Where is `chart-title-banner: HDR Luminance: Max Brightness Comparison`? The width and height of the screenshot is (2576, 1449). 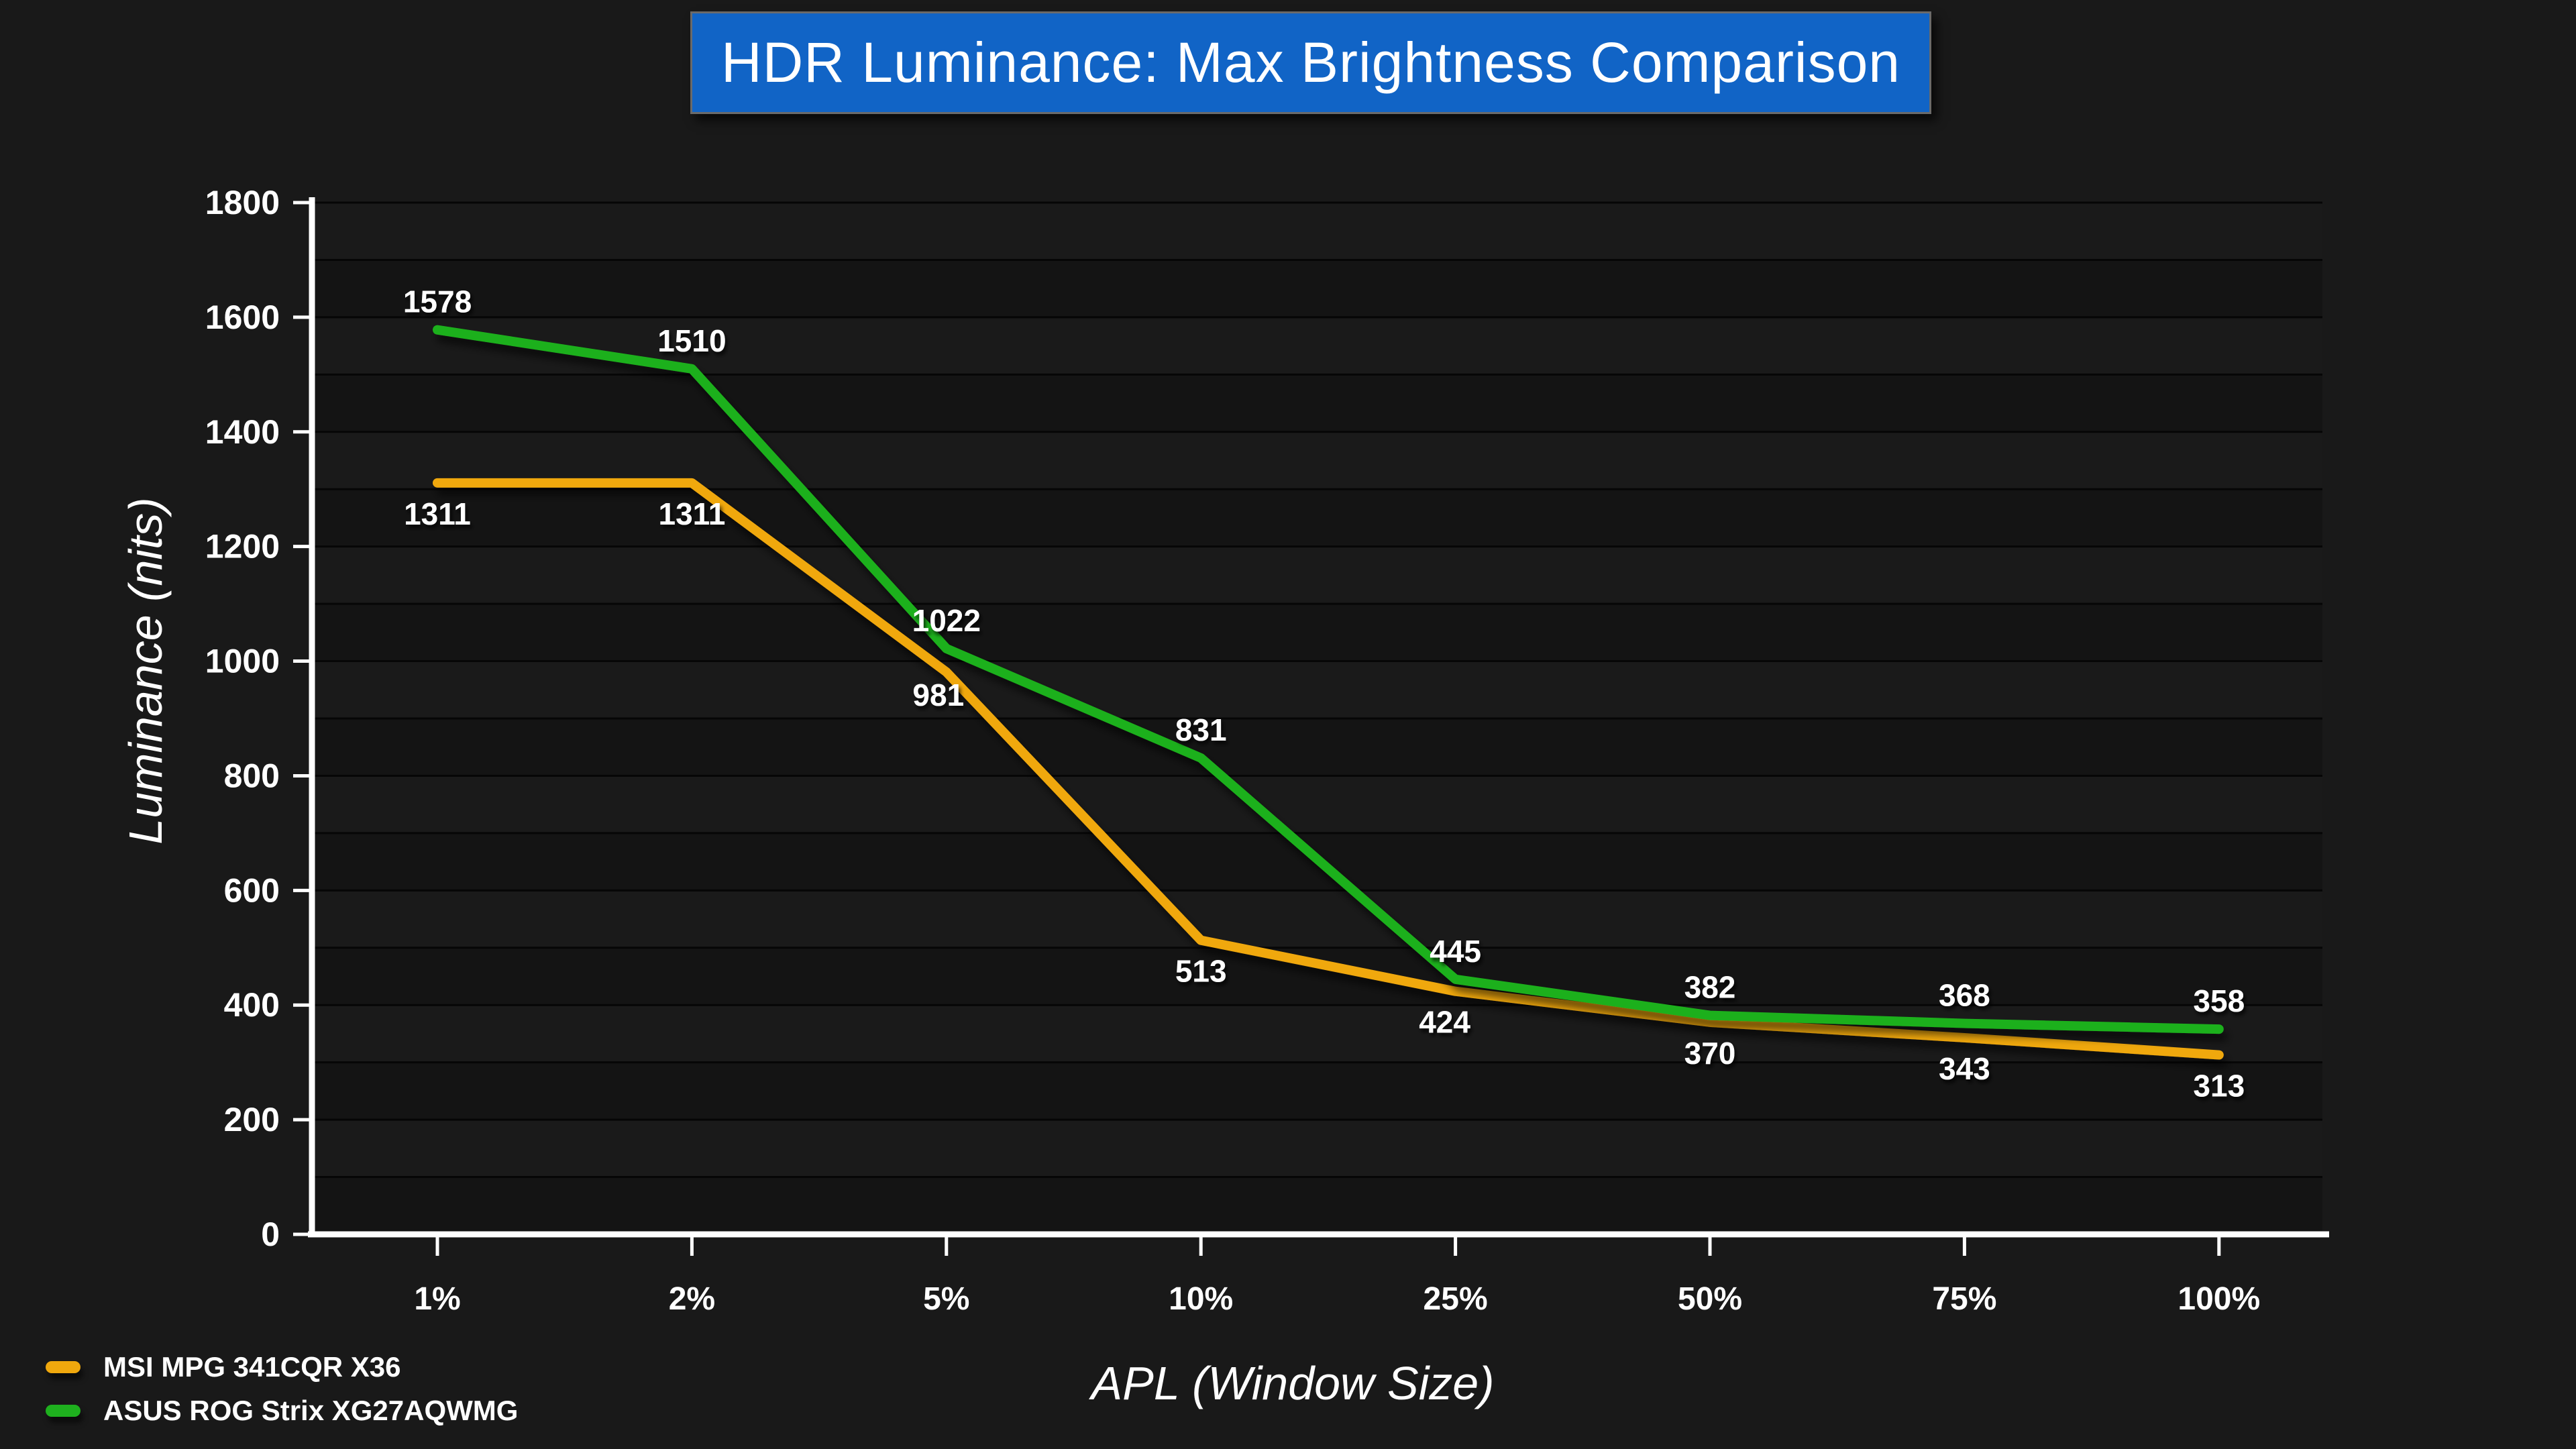
chart-title-banner: HDR Luminance: Max Brightness Comparison is located at coordinates (1310, 62).